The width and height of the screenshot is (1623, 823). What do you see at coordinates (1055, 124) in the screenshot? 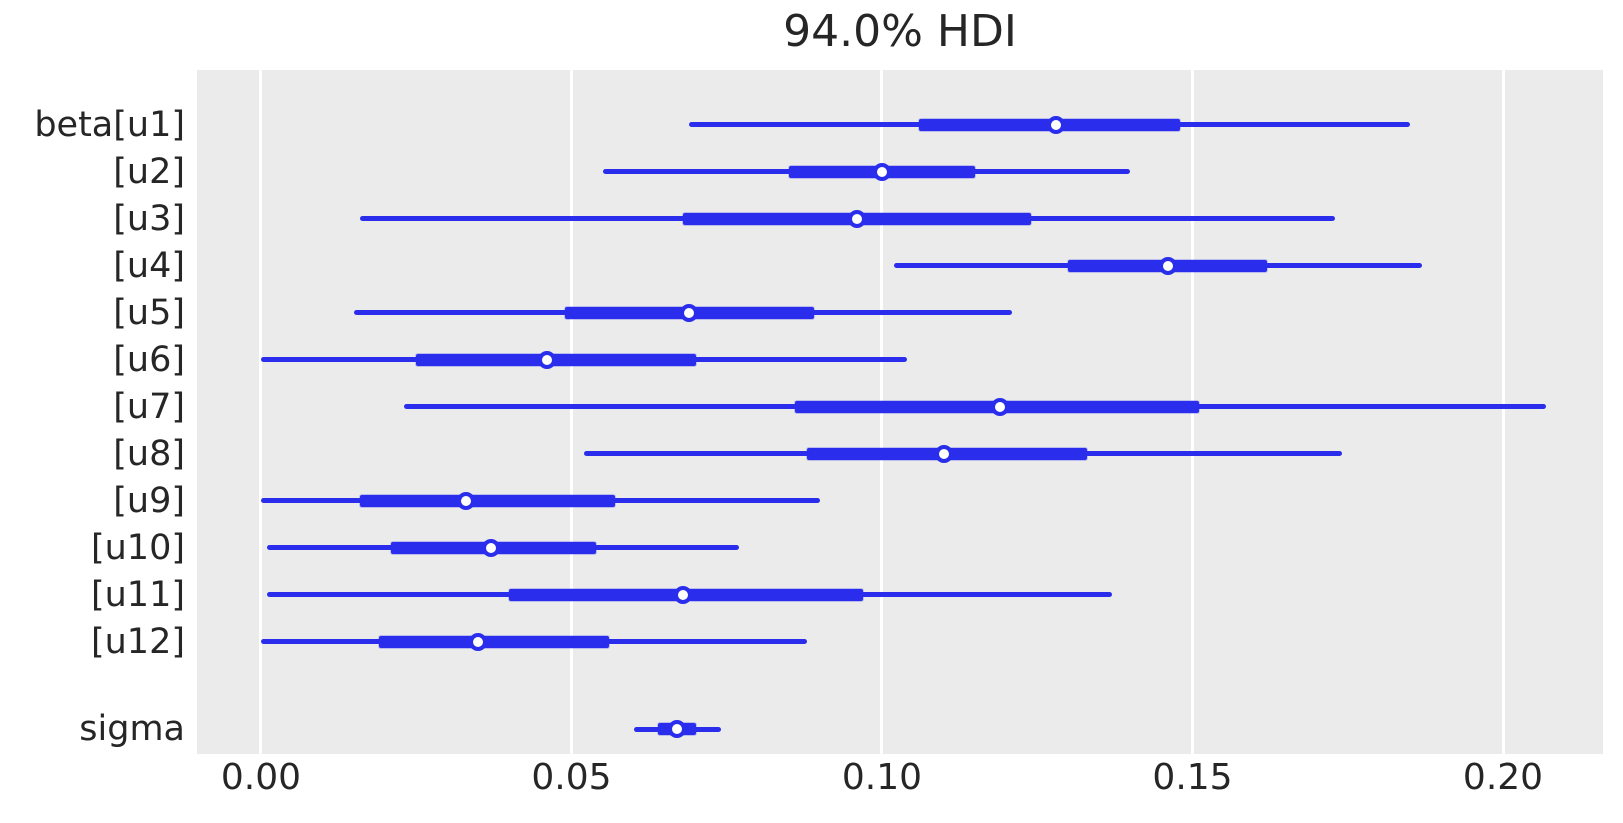
I see `median-dot-beta-u1` at bounding box center [1055, 124].